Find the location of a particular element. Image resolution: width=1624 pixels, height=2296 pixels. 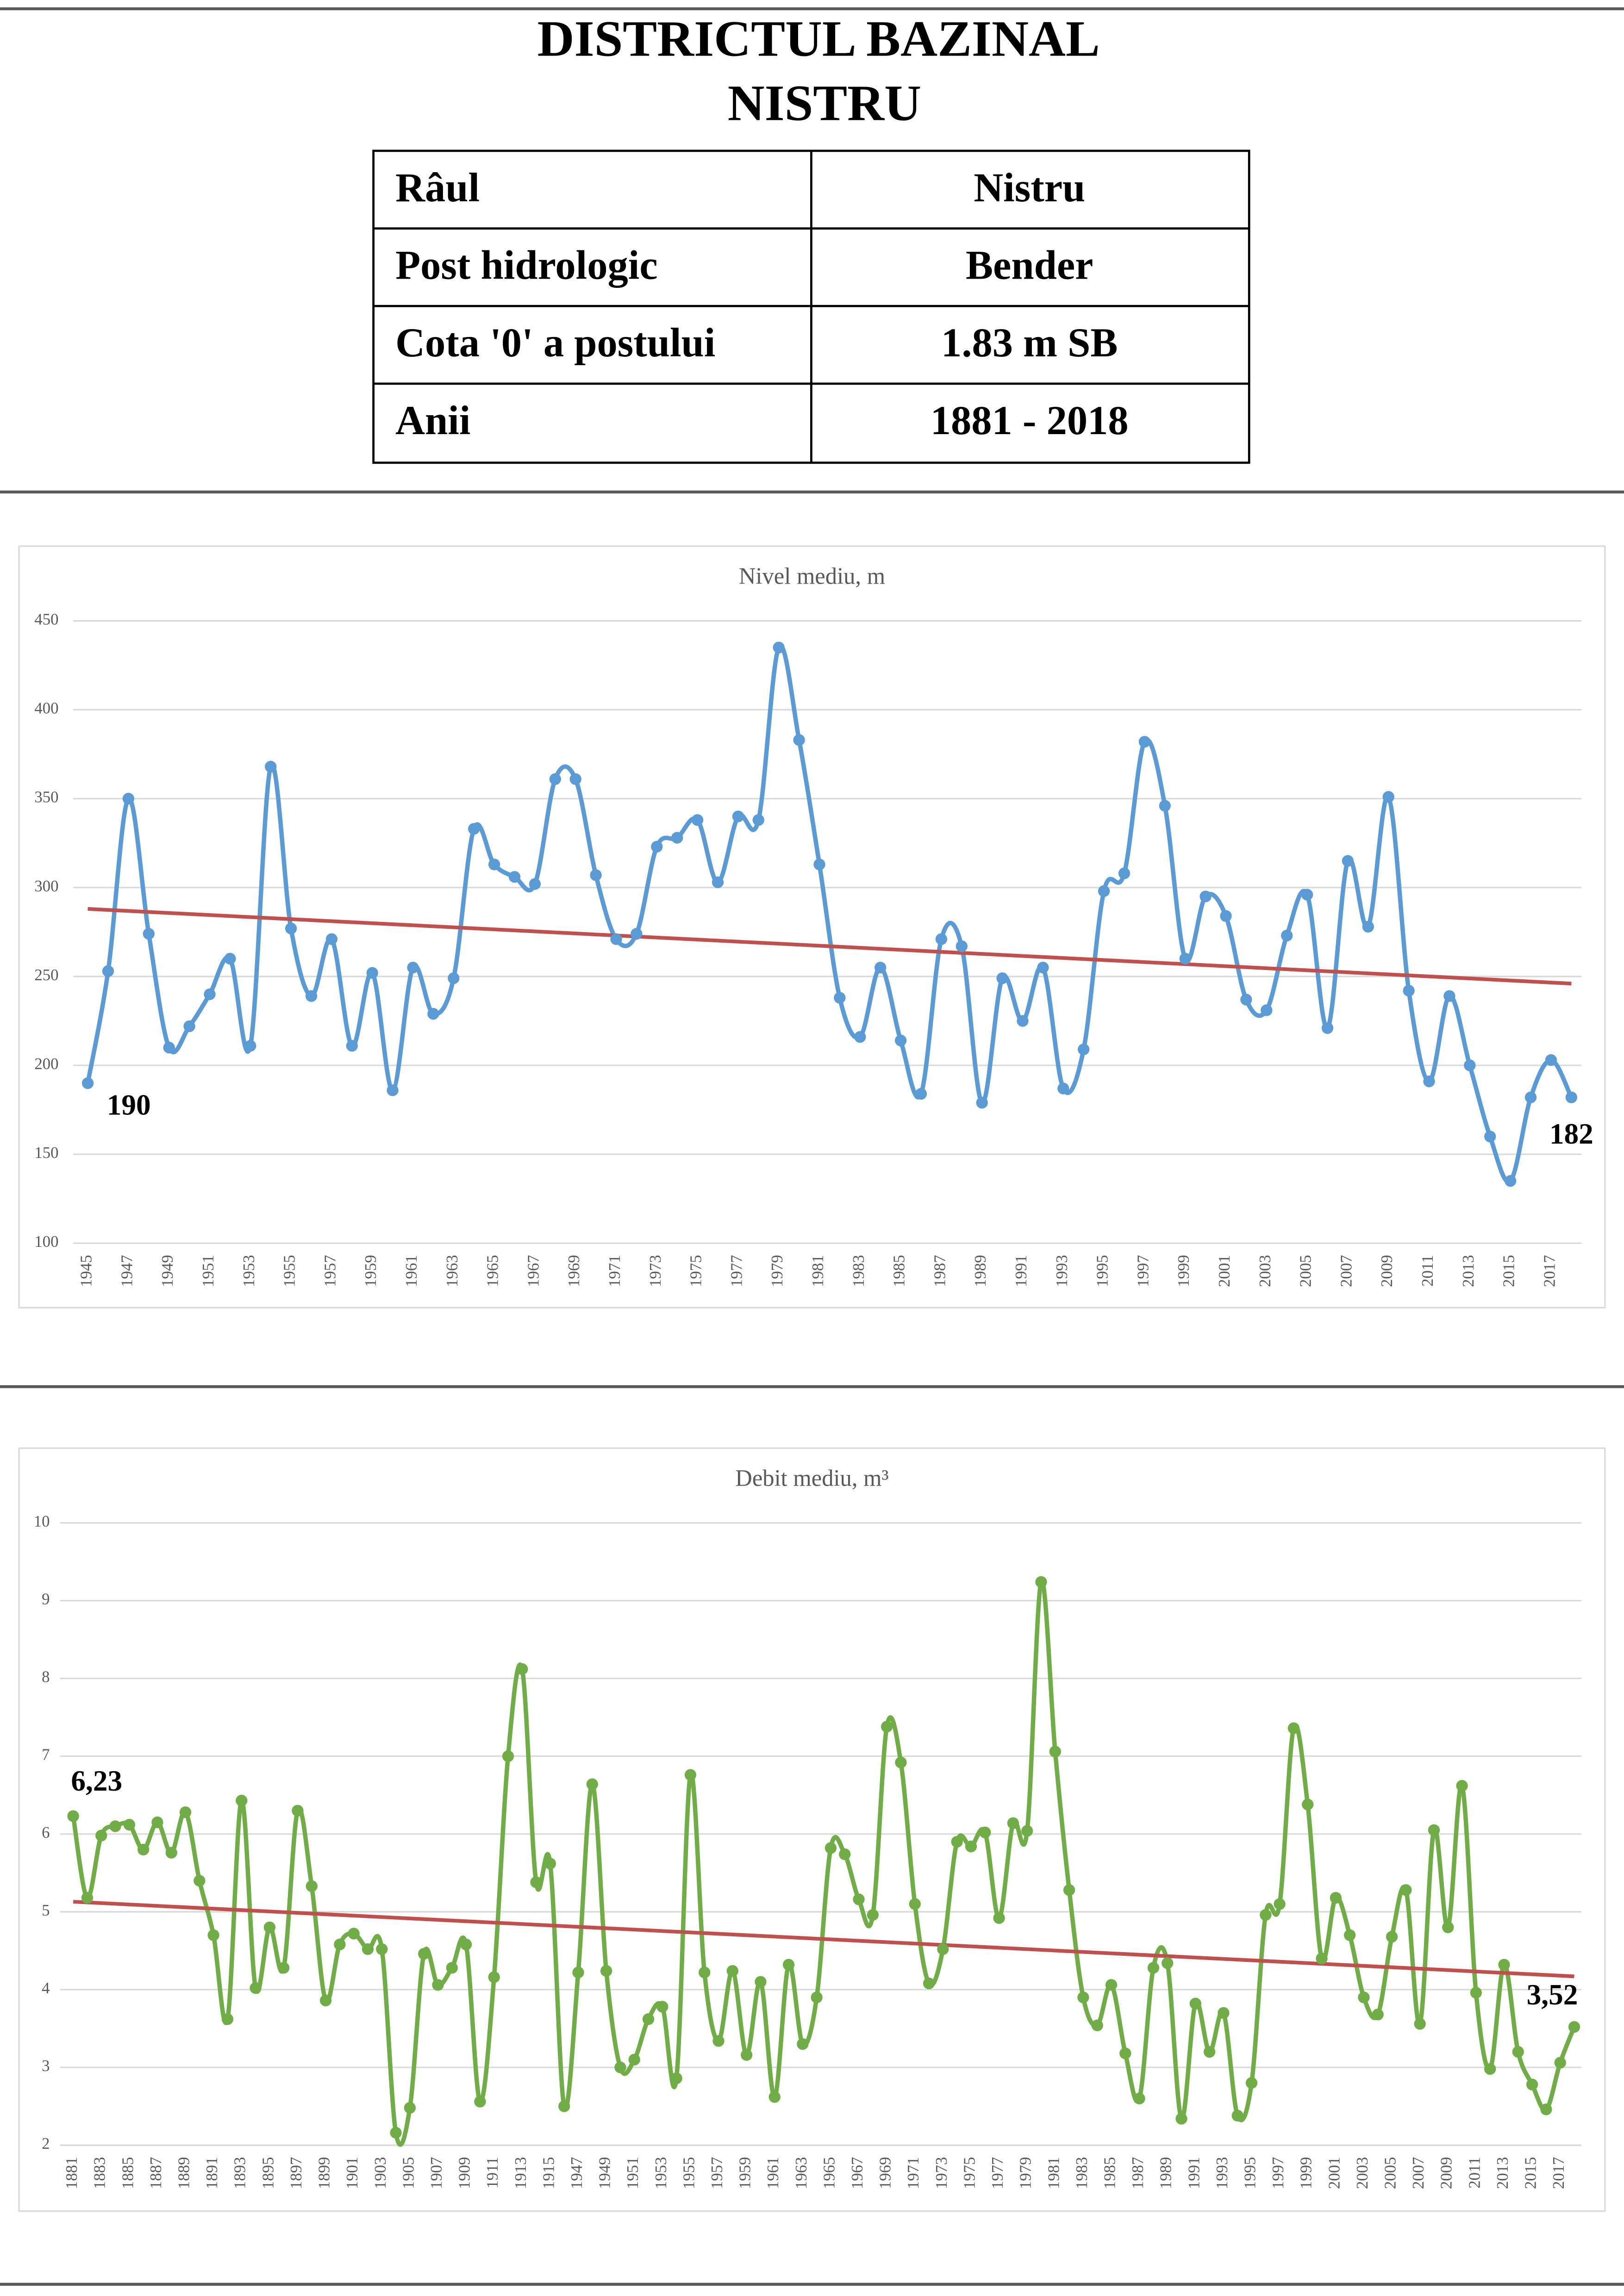

table-cell: 1.83 m SB is located at coordinates (1029, 343).